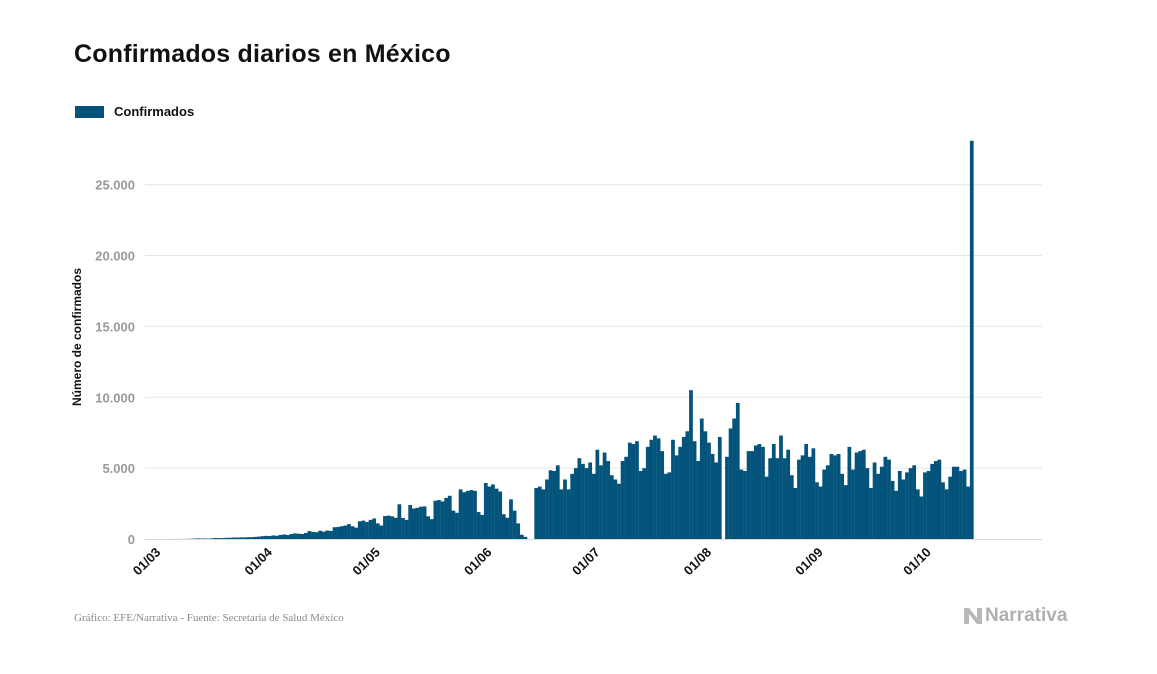  Describe the element at coordinates (809, 562) in the screenshot. I see `x-tick-label: 01/09` at that location.